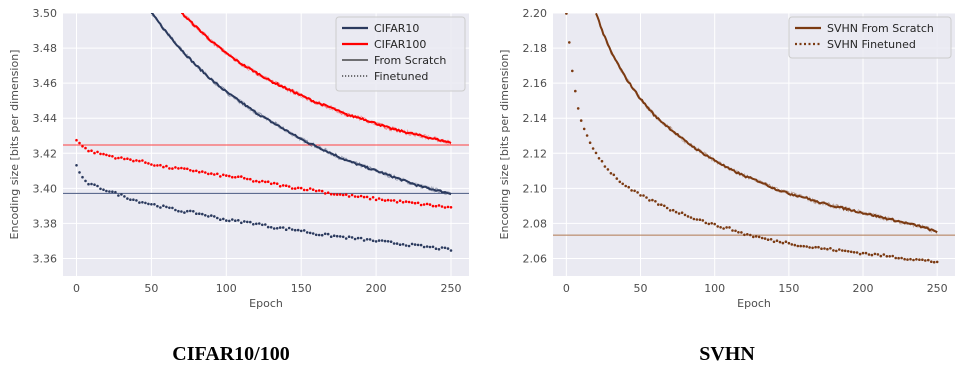 The width and height of the screenshot is (955, 365). Describe the element at coordinates (396, 28) in the screenshot. I see `legend-label: CIFAR10` at that location.